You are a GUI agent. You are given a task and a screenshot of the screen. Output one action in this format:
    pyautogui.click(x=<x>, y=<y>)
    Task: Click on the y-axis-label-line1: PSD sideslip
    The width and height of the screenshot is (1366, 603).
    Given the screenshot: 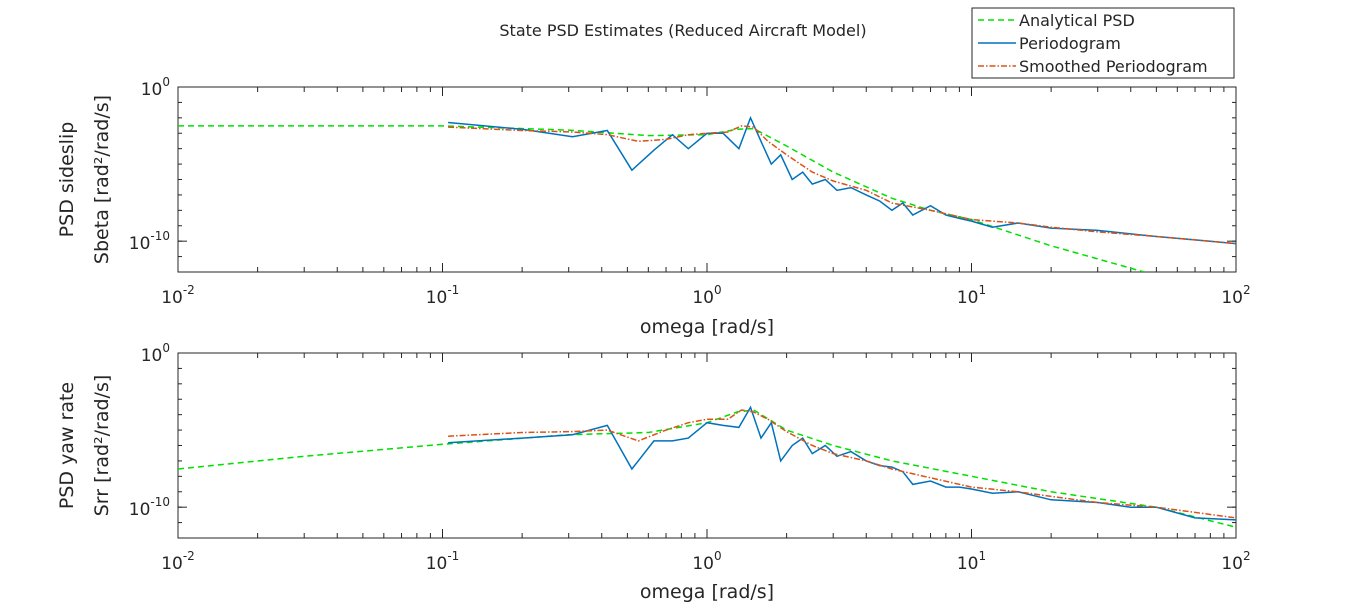 What is the action you would take?
    pyautogui.click(x=67, y=180)
    